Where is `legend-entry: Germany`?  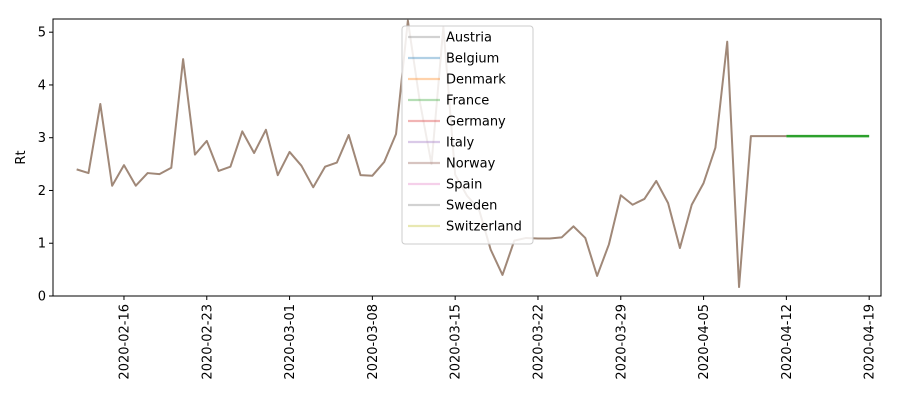
legend-entry: Germany is located at coordinates (476, 122).